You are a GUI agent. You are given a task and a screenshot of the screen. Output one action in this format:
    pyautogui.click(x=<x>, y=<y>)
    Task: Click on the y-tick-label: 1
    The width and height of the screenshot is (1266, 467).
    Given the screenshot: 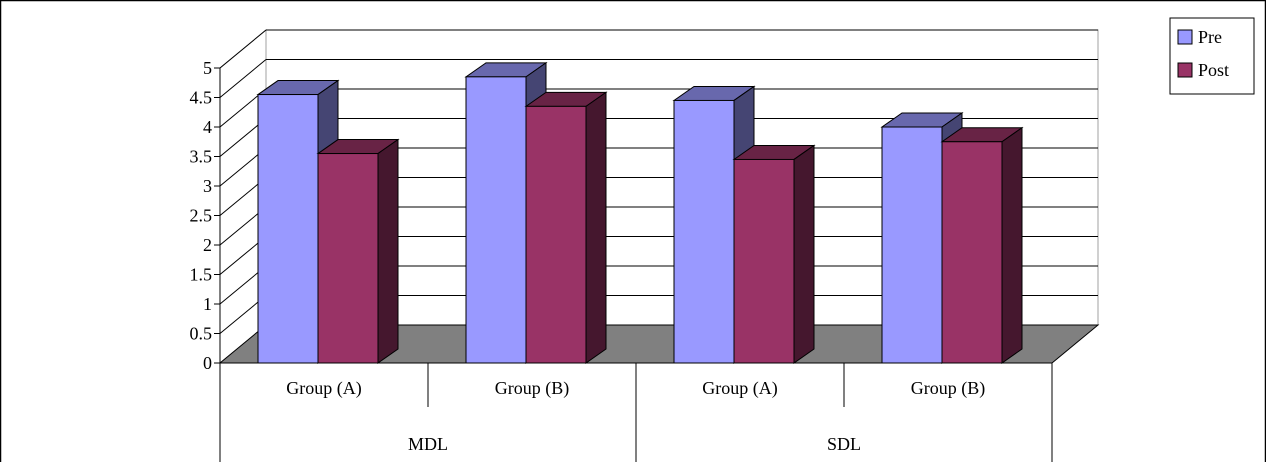 What is the action you would take?
    pyautogui.click(x=207, y=304)
    